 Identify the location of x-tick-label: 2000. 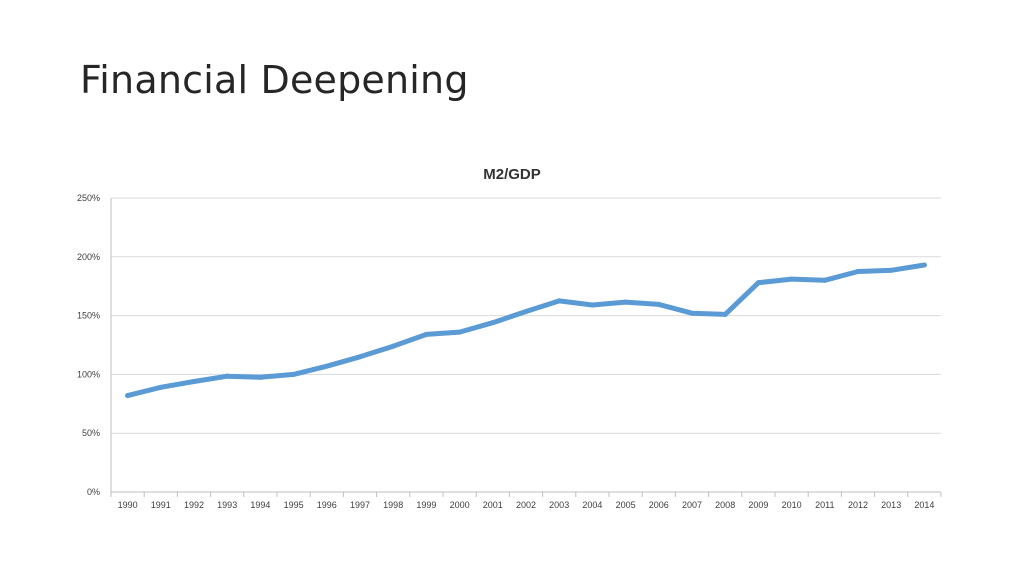
(460, 505).